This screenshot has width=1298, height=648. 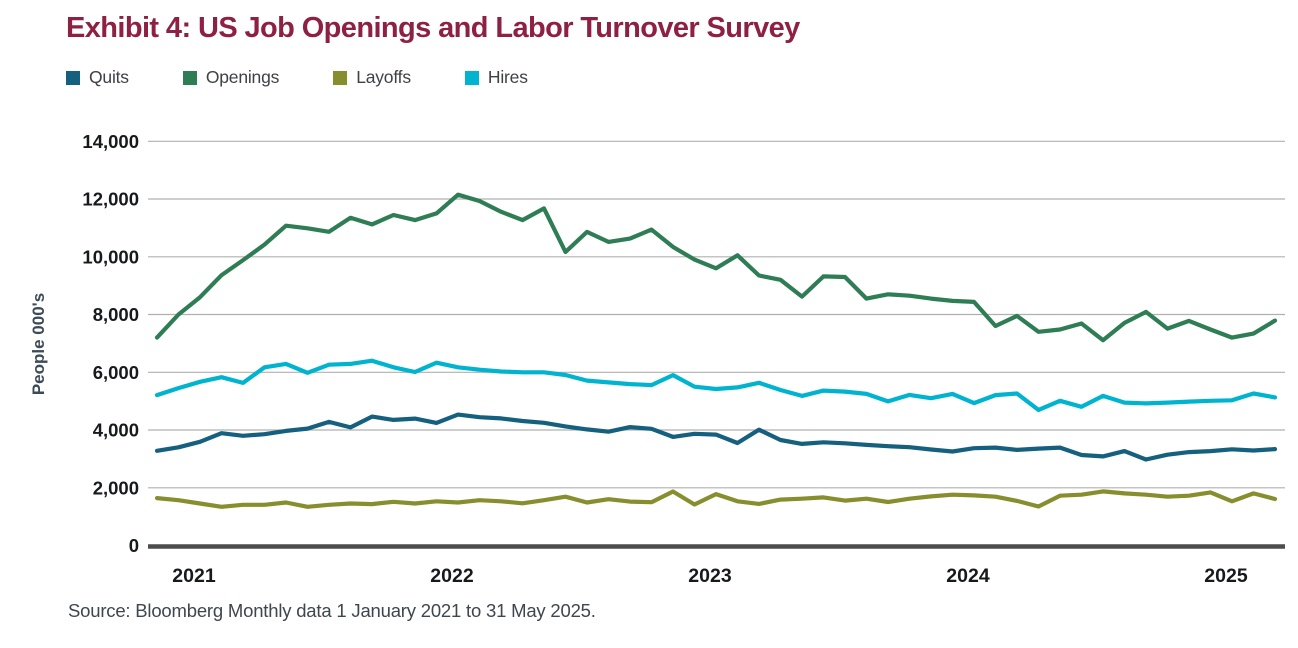 I want to click on legend-item-hires: Hires, so click(x=496, y=77).